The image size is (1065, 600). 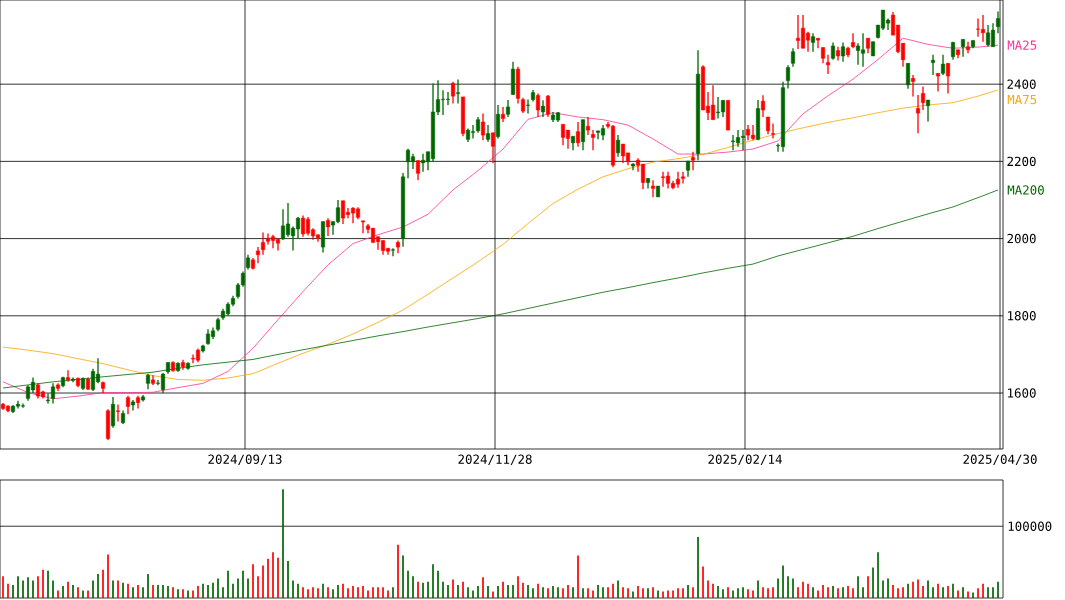 I want to click on x-tick-label: 2025/02/14, so click(x=745, y=459).